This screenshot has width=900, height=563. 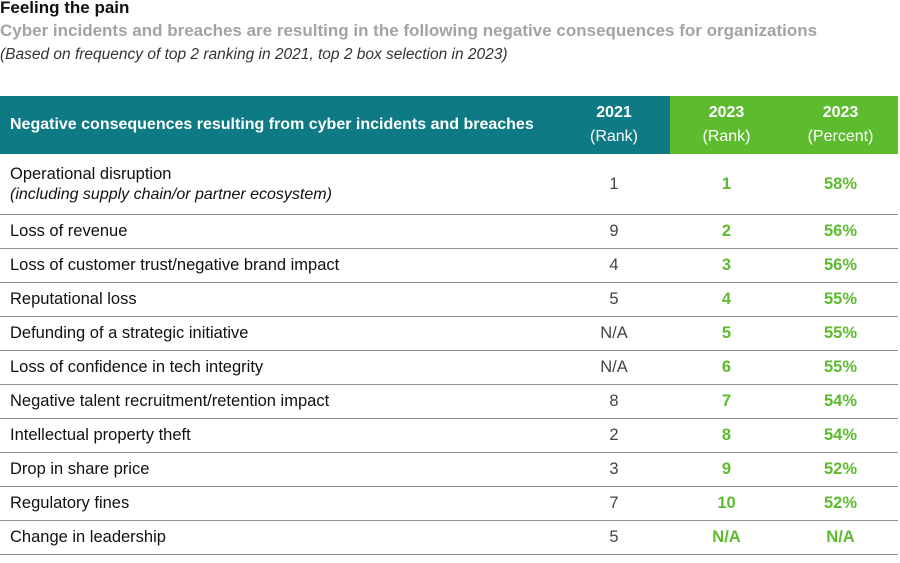 I want to click on rank-2021: 3, so click(x=614, y=469).